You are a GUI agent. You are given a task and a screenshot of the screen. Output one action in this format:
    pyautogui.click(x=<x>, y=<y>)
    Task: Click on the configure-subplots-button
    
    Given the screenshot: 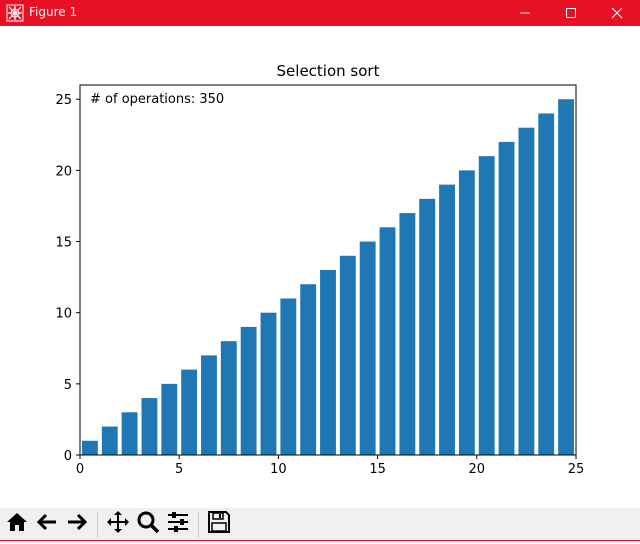 What is the action you would take?
    pyautogui.click(x=178, y=524)
    